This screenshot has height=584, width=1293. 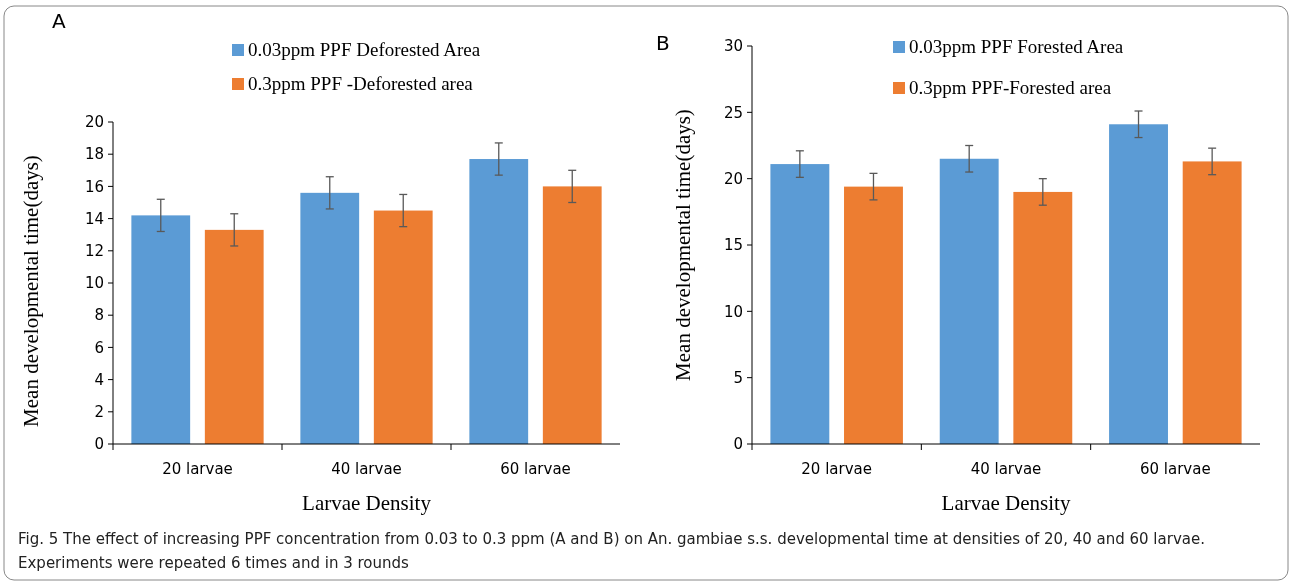 What do you see at coordinates (59, 21) in the screenshot?
I see `chart-title: A` at bounding box center [59, 21].